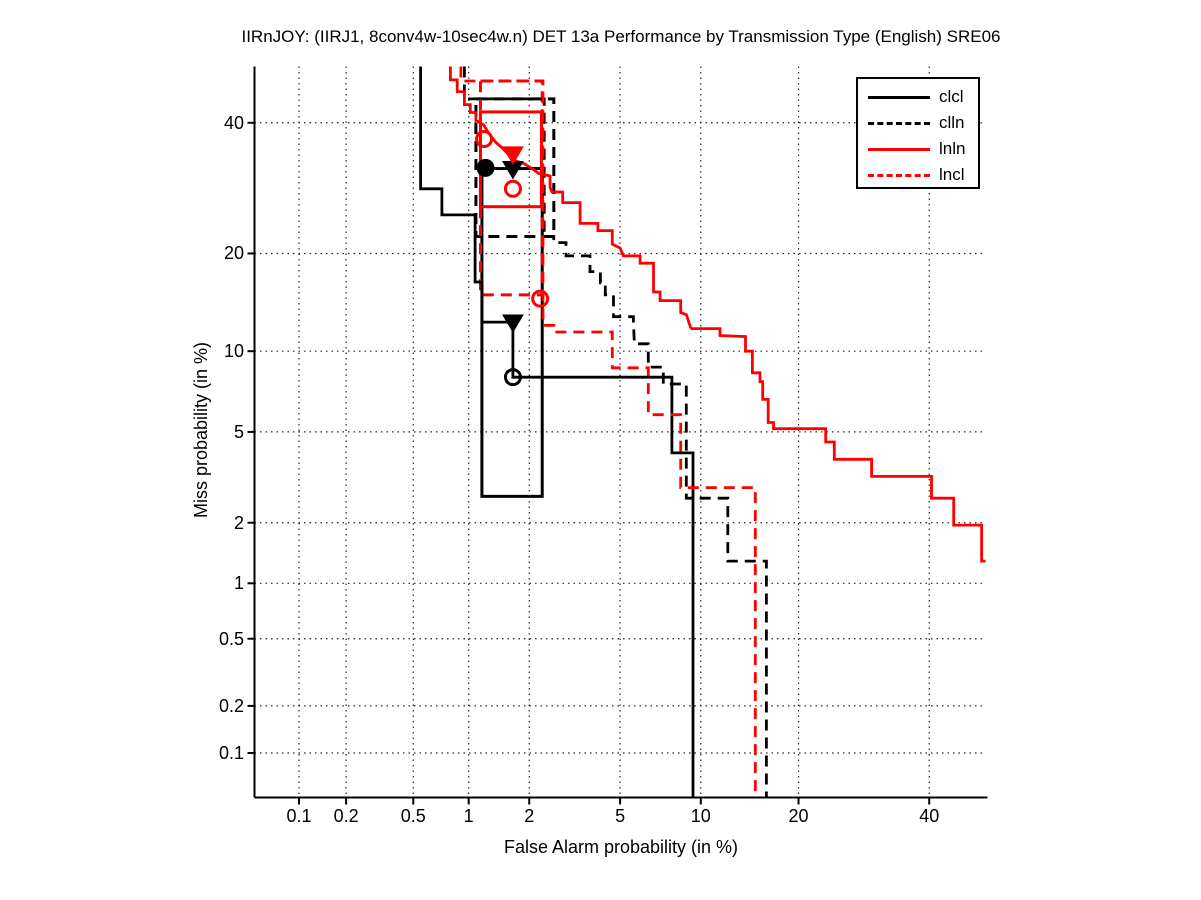  Describe the element at coordinates (700, 816) in the screenshot. I see `x-tick-label: 10` at that location.